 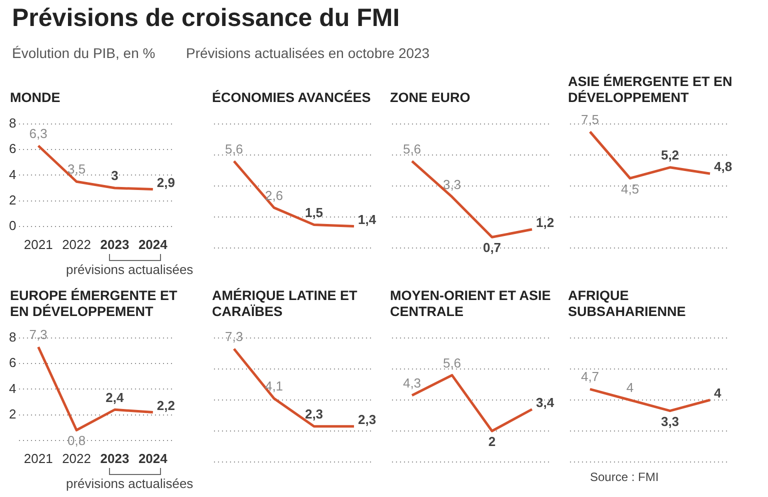 I want to click on chart-title: AMÉRIQUE LATINE ET CARAÏBES, so click(x=285, y=303).